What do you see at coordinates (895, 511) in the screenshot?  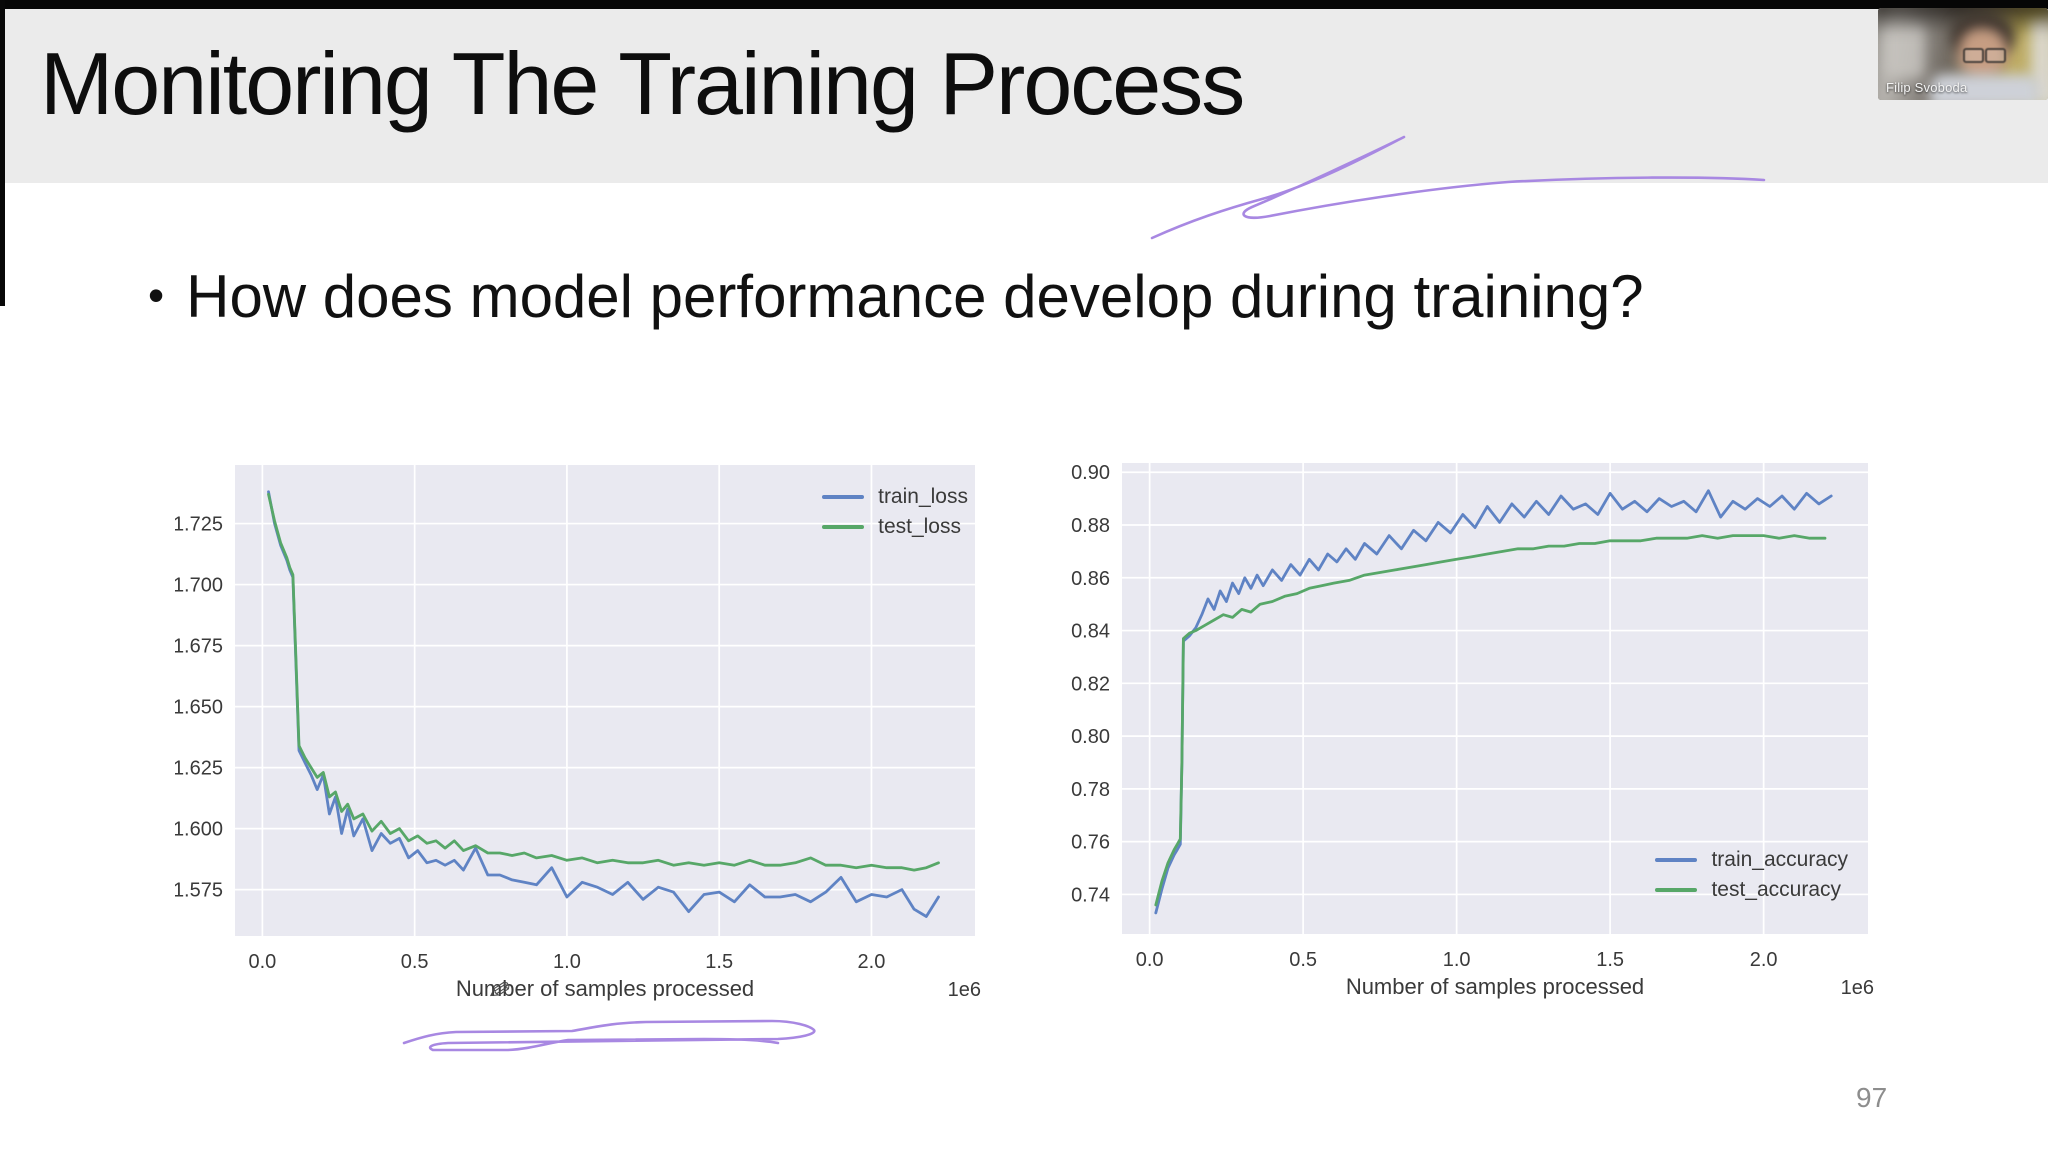 I see `loss-chart-legend: train_loss test_loss` at bounding box center [895, 511].